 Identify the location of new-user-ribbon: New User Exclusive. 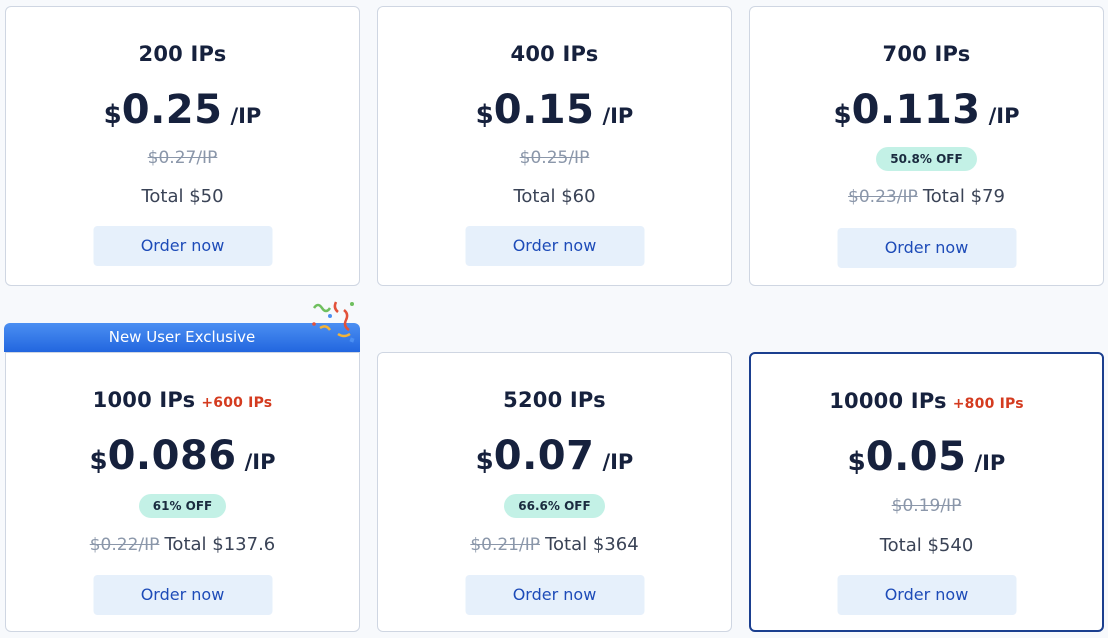
(182, 337).